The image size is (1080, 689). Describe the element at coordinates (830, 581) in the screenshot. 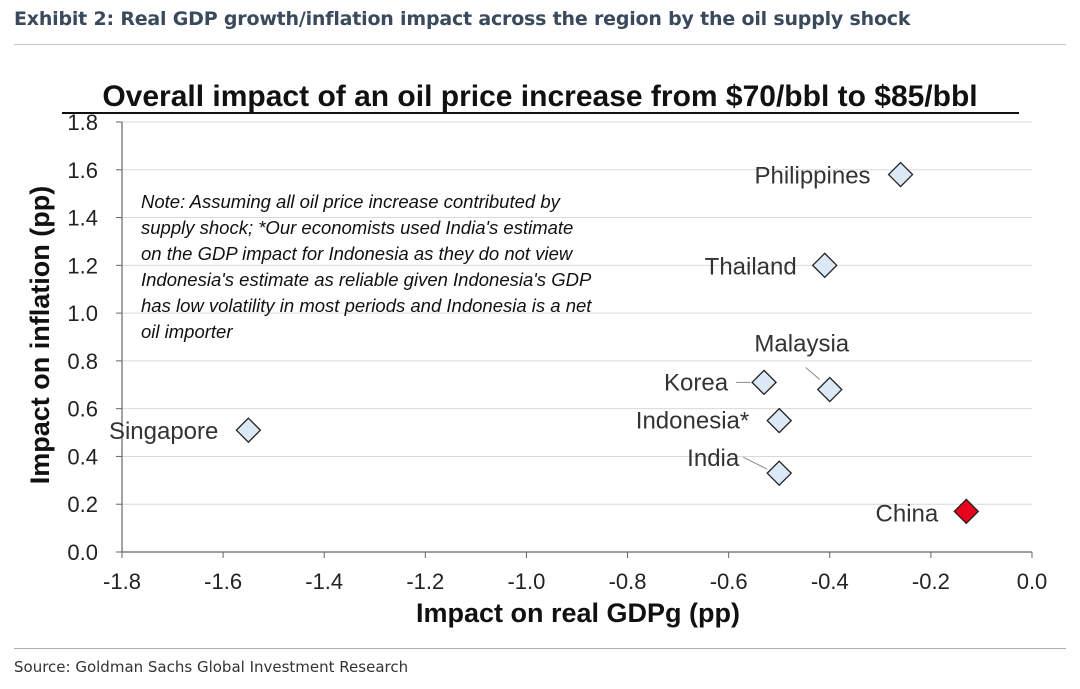

I see `x-tick-label: -0.4` at that location.